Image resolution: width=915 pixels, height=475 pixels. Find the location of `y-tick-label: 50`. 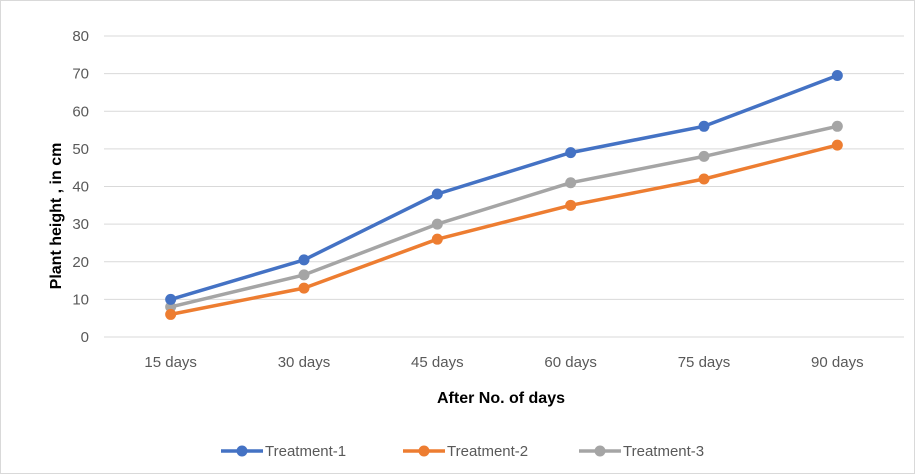

y-tick-label: 50 is located at coordinates (80, 149).